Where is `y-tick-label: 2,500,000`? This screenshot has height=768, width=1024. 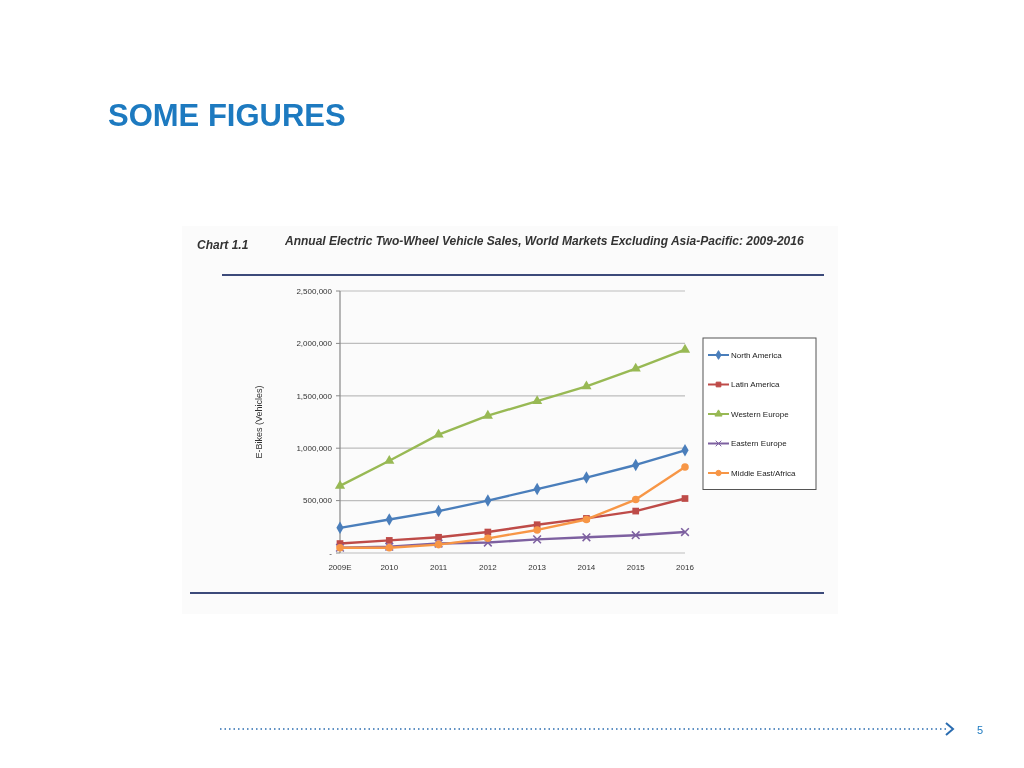
y-tick-label: 2,500,000 is located at coordinates (314, 291).